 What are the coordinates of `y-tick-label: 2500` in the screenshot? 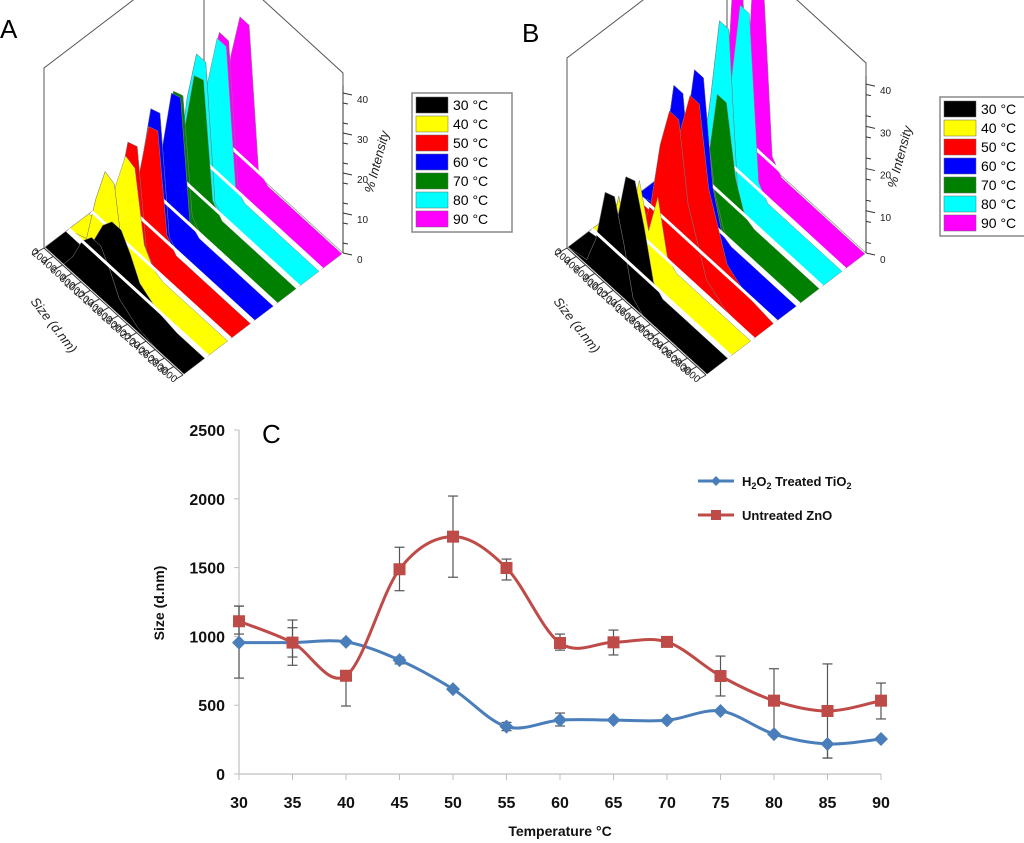 It's located at (207, 431).